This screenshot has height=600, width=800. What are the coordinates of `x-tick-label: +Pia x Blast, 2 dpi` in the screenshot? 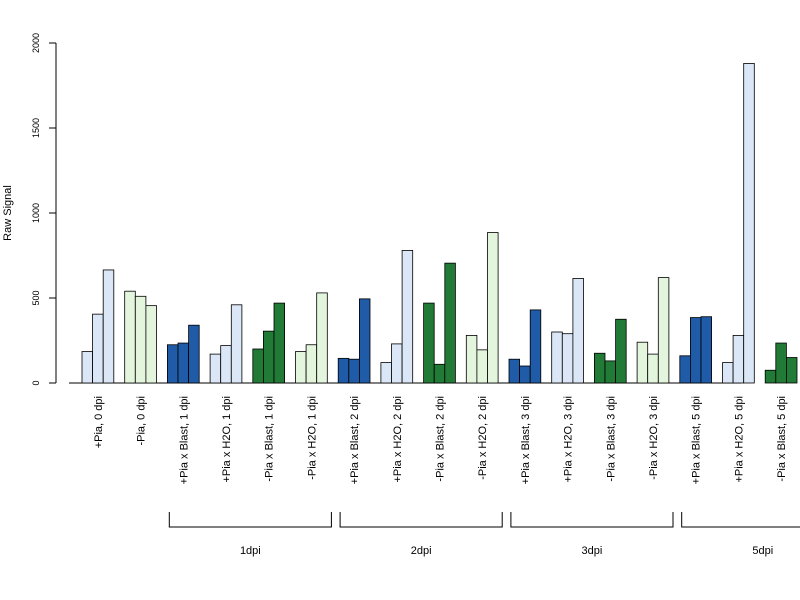 It's located at (355, 440).